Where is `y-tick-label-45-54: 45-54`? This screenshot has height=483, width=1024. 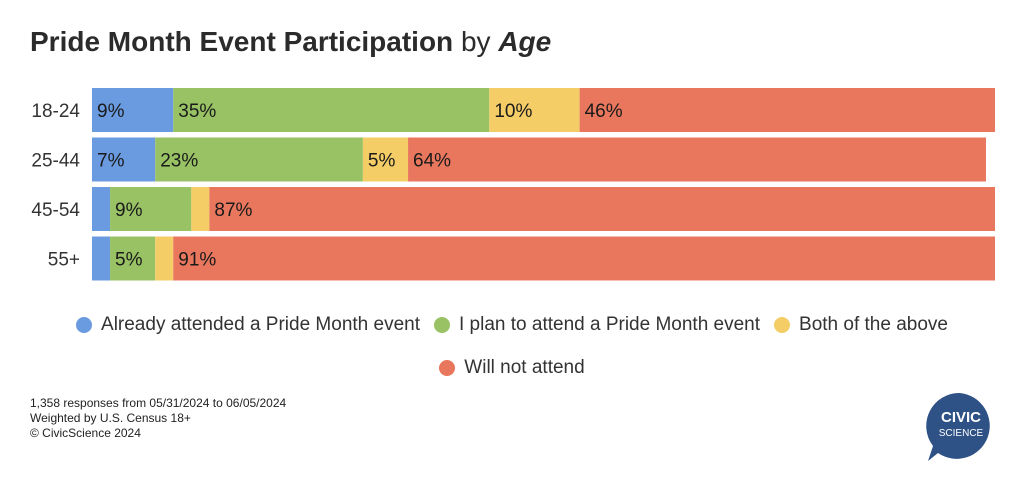
y-tick-label-45-54: 45-54 is located at coordinates (55, 210).